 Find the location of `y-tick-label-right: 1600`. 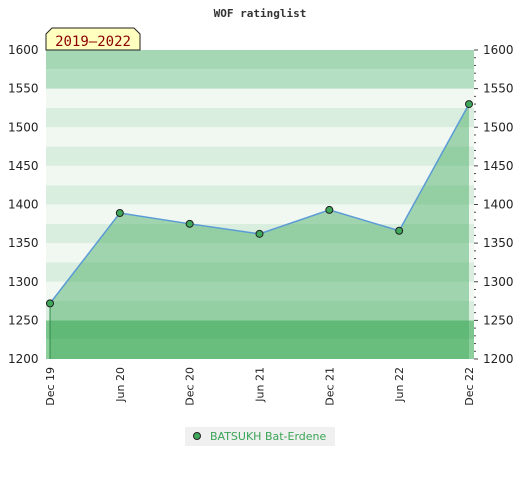

y-tick-label-right: 1600 is located at coordinates (498, 50).